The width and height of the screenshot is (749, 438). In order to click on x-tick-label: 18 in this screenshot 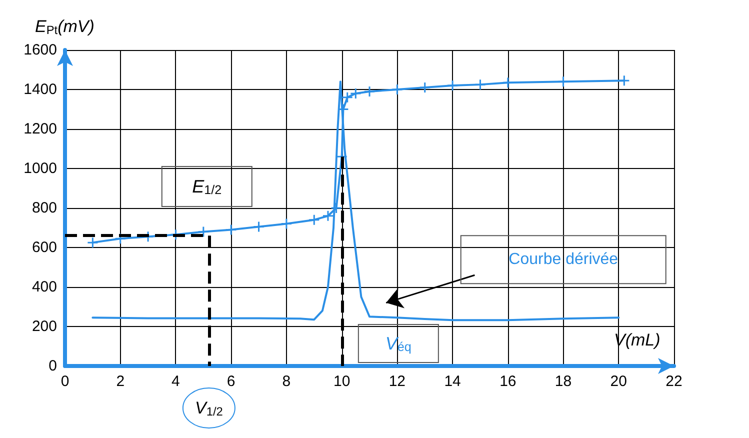, I will do `click(563, 381)`.